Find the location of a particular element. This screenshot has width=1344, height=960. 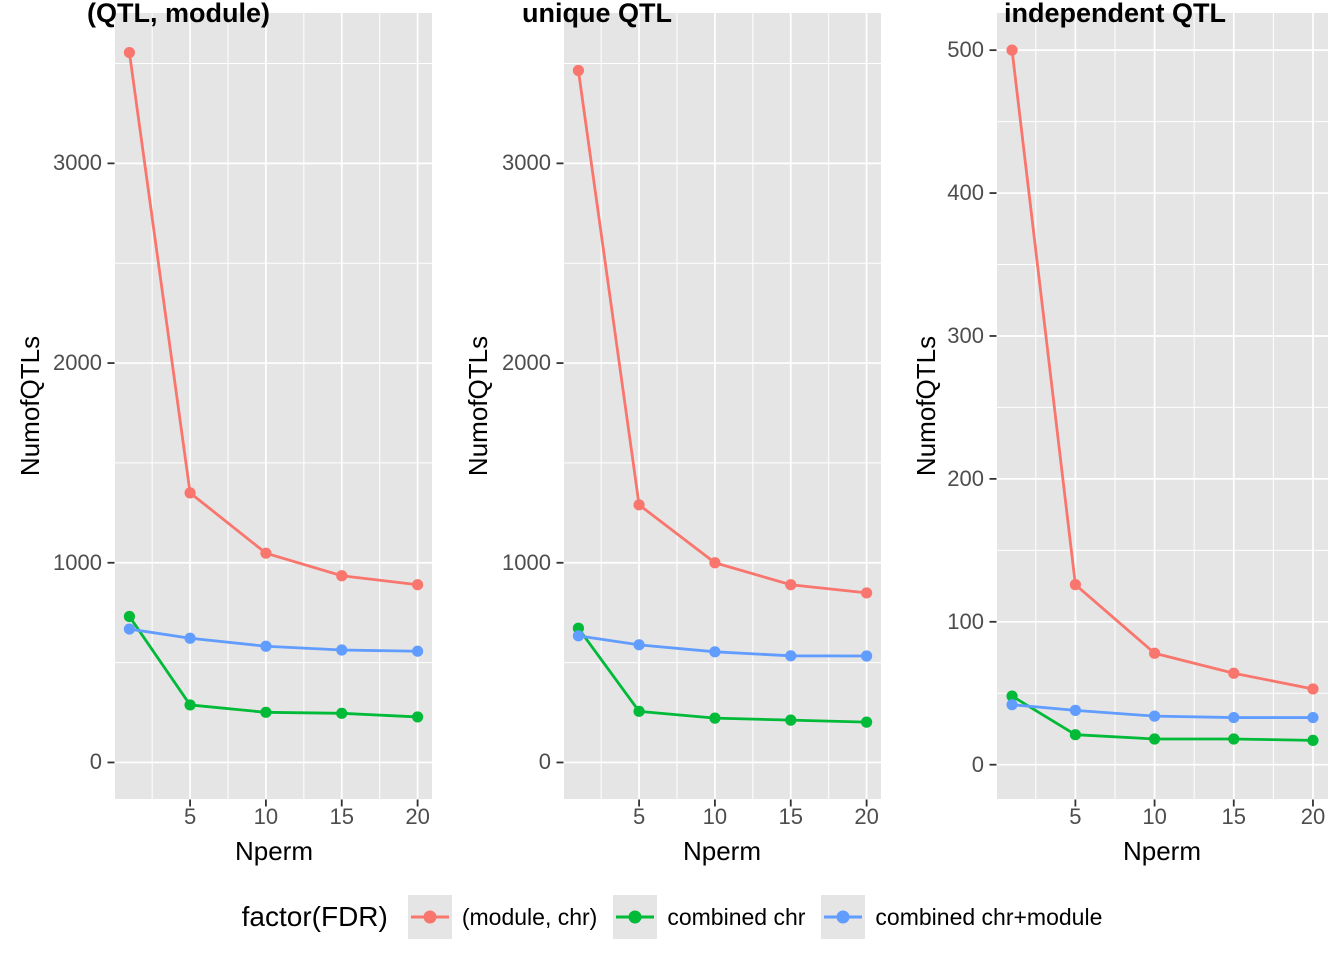

legend-label: combined chr+module is located at coordinates (989, 916).